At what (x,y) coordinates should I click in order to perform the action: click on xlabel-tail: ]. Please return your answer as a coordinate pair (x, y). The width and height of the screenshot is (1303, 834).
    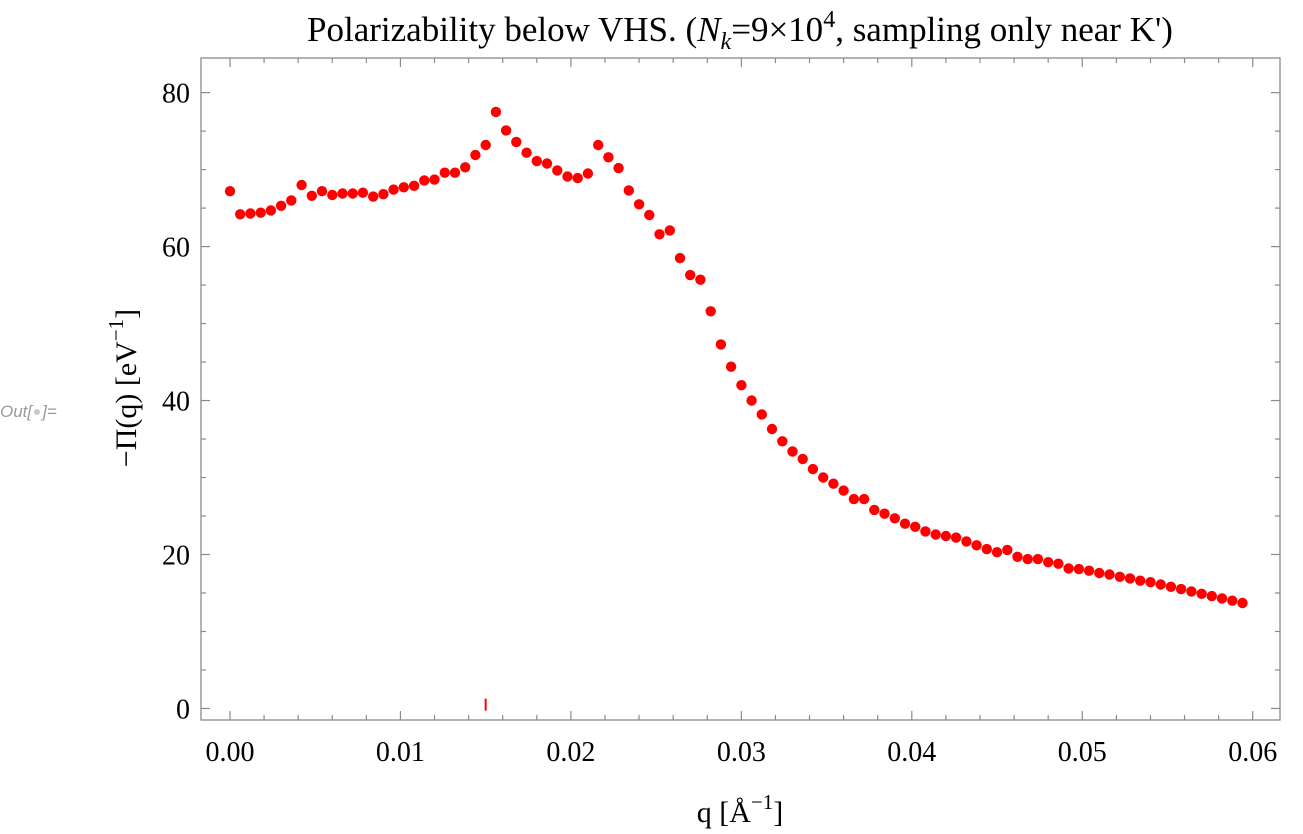
    Looking at the image, I should click on (778, 812).